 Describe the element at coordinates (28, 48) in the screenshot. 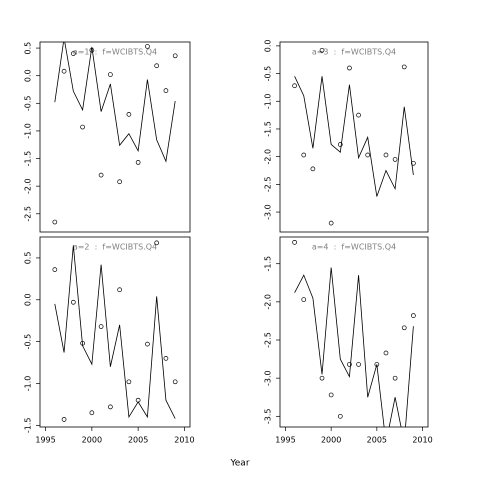

I see `y-tick-label: 0.5` at that location.